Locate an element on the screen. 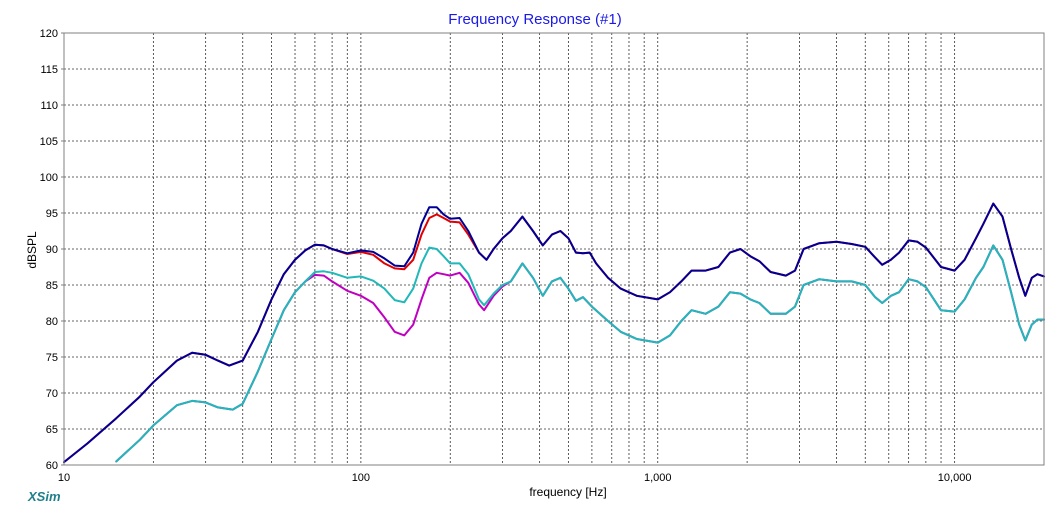 The height and width of the screenshot is (516, 1047). y-tick-label: 105 is located at coordinates (49, 142).